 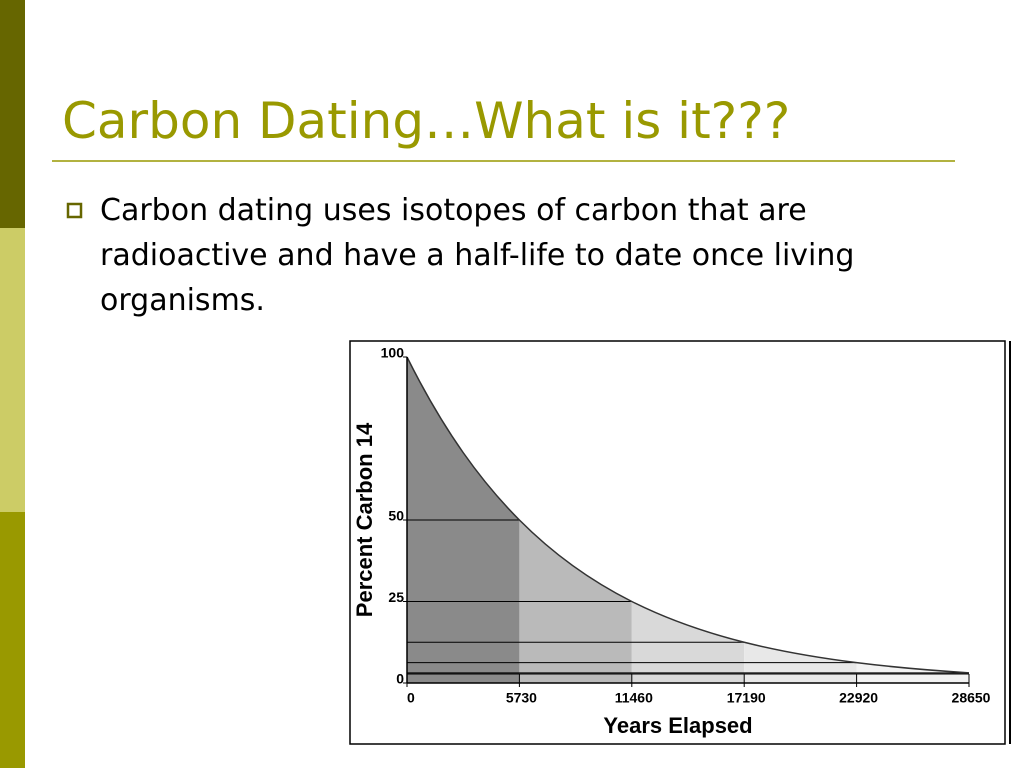 I want to click on y-tick-label: 25, so click(x=396, y=597).